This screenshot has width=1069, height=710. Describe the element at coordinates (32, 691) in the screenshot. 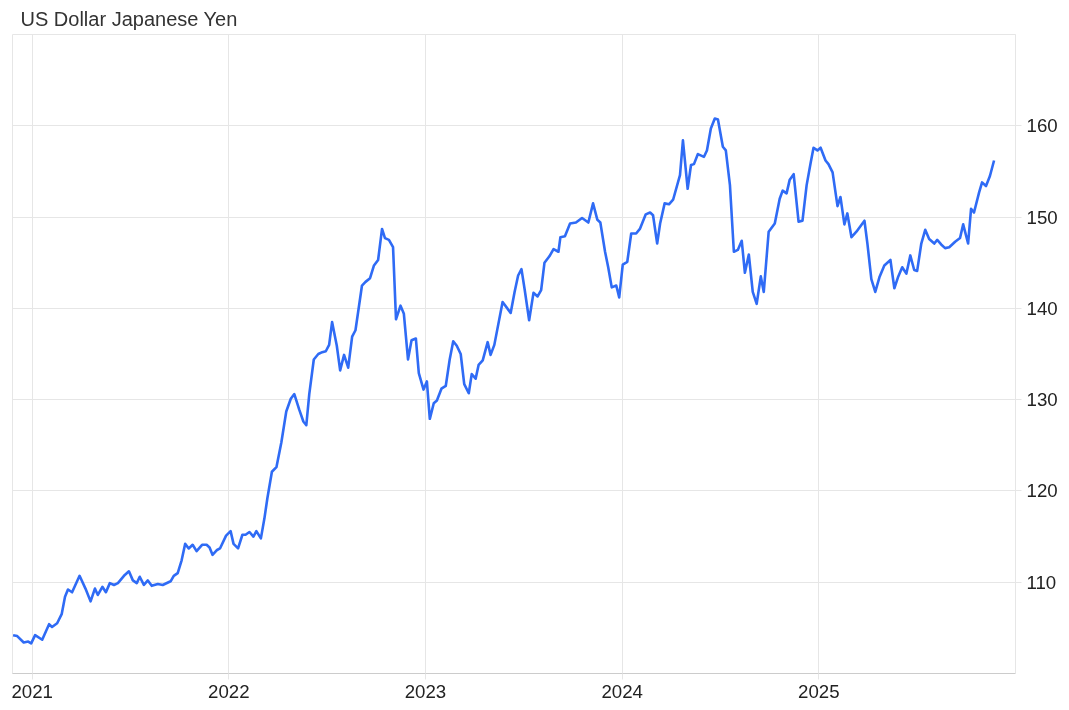

I see `x-tick-label: 2021` at that location.